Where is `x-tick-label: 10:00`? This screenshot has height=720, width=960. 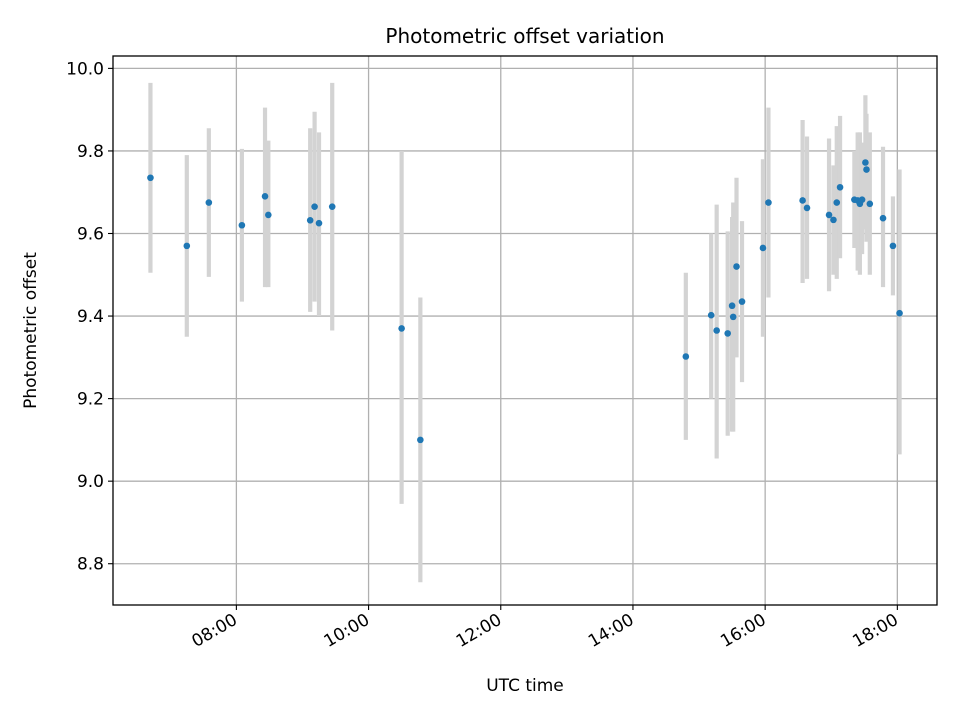
x-tick-label: 10:00 is located at coordinates (347, 631).